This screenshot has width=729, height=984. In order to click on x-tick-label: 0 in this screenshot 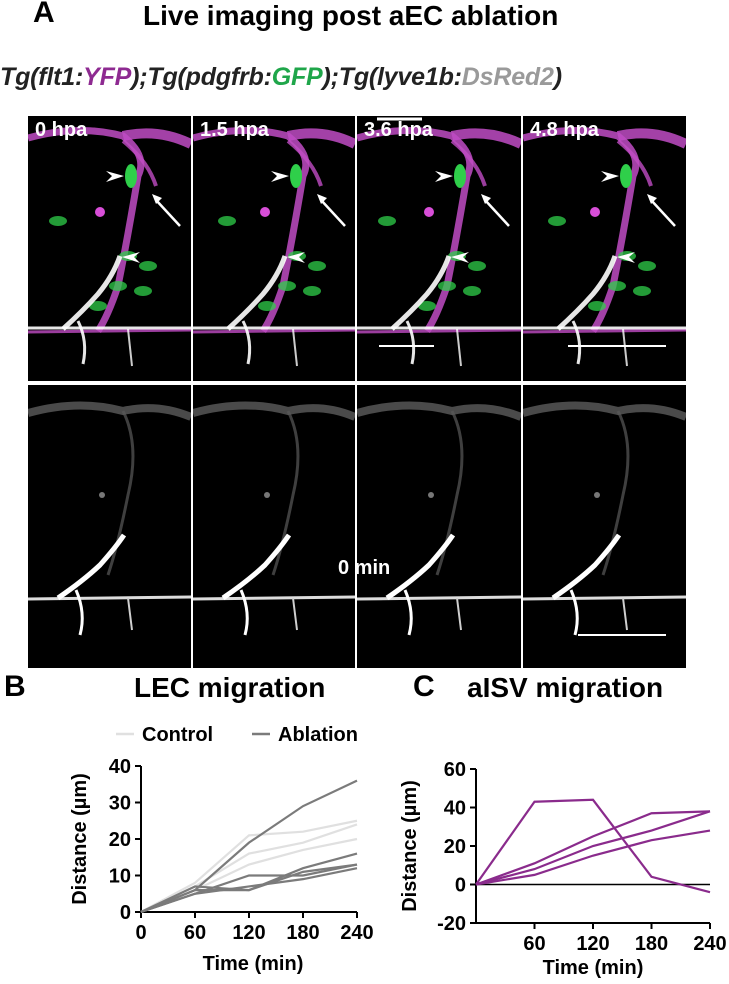, I will do `click(140, 933)`.